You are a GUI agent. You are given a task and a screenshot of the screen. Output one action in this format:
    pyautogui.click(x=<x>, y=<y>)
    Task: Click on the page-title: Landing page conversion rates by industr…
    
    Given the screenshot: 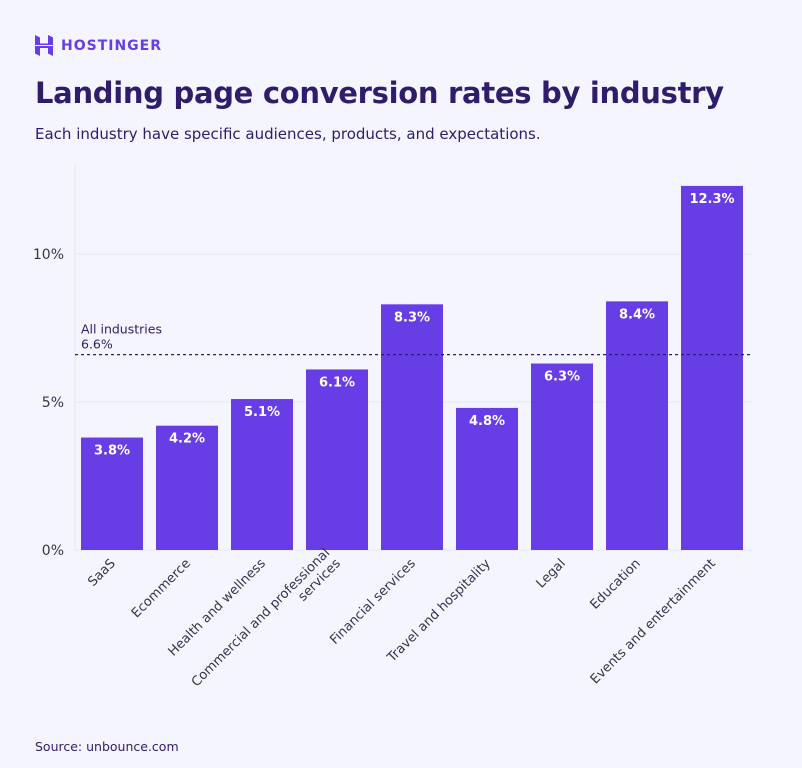 What is the action you would take?
    pyautogui.click(x=379, y=93)
    